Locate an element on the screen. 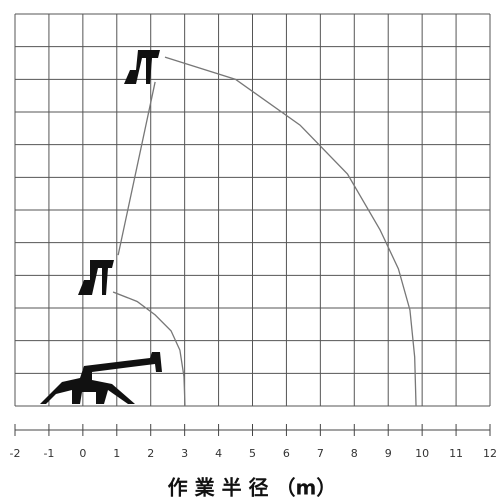 Image resolution: width=500 pixels, height=502 pixels. x-tick-label: 0 is located at coordinates (82, 453).